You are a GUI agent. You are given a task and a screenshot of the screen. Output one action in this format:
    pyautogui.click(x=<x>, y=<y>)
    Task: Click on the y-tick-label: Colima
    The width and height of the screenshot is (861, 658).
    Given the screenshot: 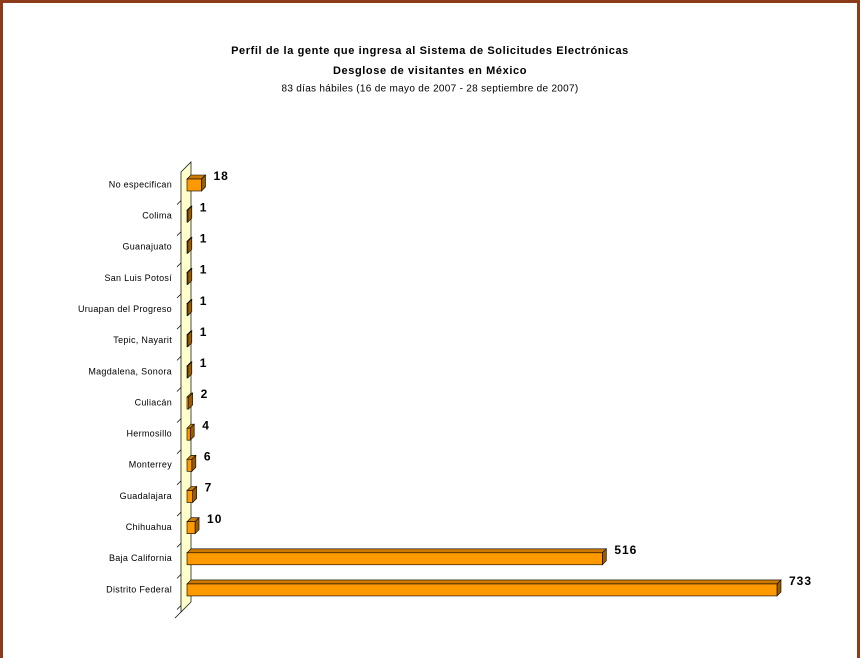 What is the action you would take?
    pyautogui.click(x=157, y=216)
    